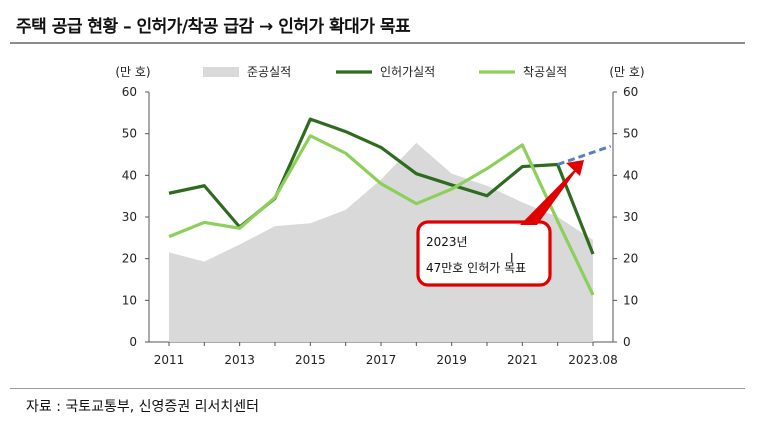  Describe the element at coordinates (451, 360) in the screenshot. I see `x-tick-label: 2019` at that location.